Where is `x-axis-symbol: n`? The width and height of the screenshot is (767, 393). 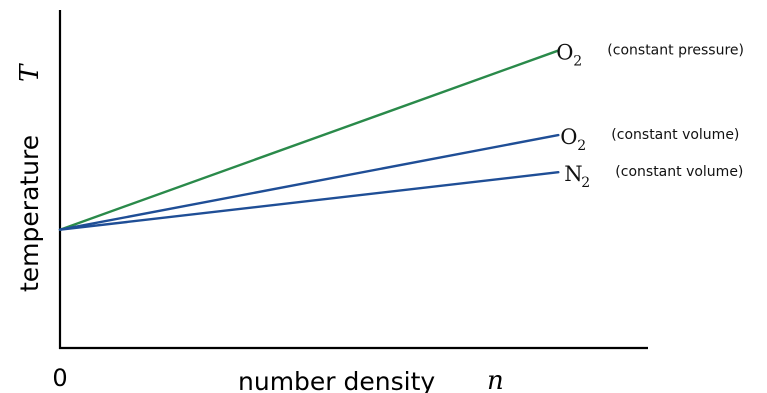 x-axis-symbol: n is located at coordinates (495, 379).